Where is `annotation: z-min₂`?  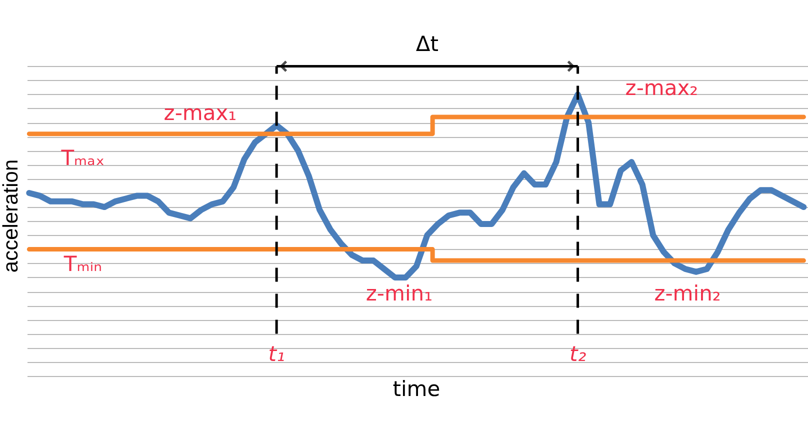 annotation: z-min₂ is located at coordinates (687, 293).